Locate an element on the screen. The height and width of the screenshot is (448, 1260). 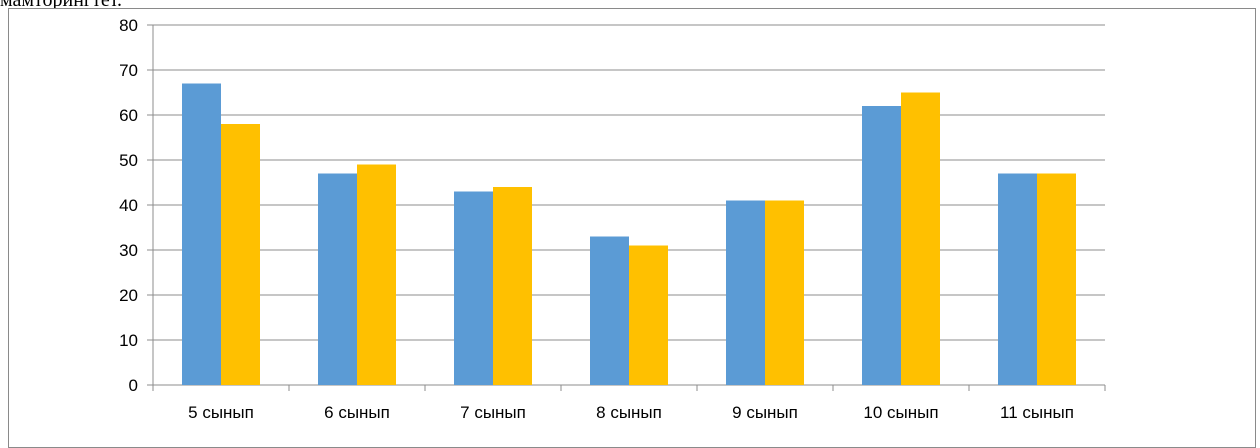
y-tick-label: 20 is located at coordinates (128, 295).